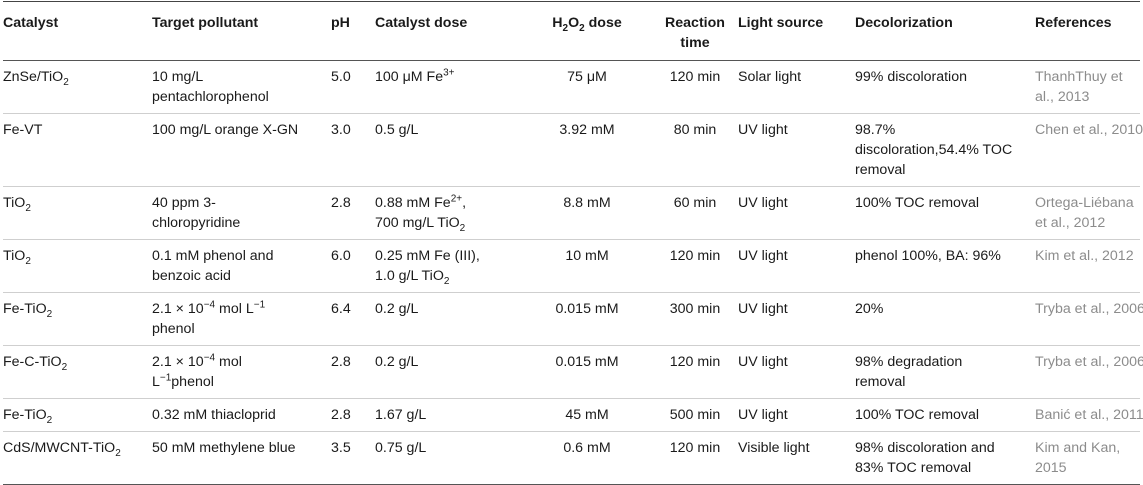 The width and height of the screenshot is (1143, 485). Describe the element at coordinates (695, 203) in the screenshot. I see `cell-reaction-time: 60 min` at that location.